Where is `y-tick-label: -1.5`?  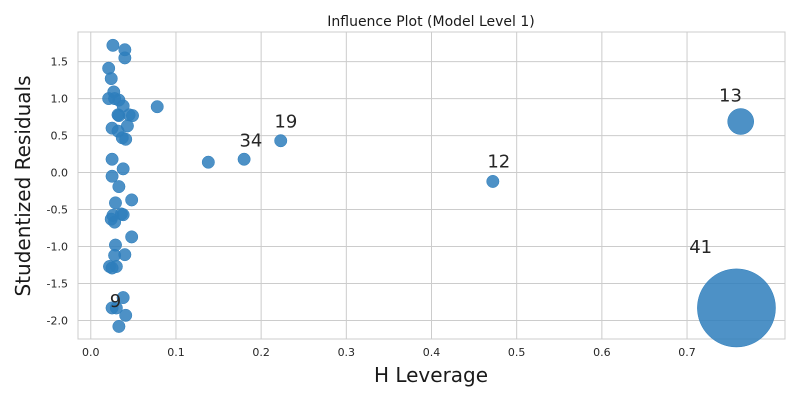 y-tick-label: -1.5 is located at coordinates (57, 284).